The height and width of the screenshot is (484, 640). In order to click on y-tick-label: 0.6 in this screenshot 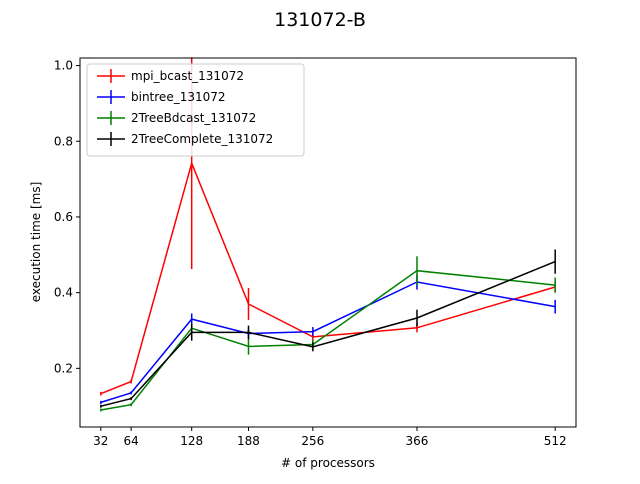, I will do `click(63, 217)`.